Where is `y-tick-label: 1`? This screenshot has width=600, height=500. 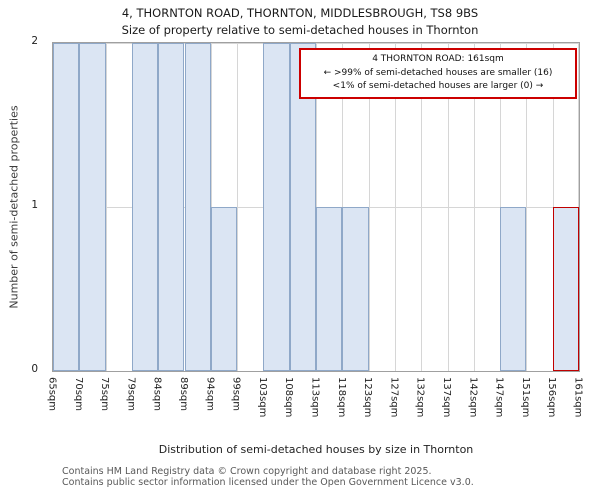
y-tick-label: 1 is located at coordinates (34, 205).